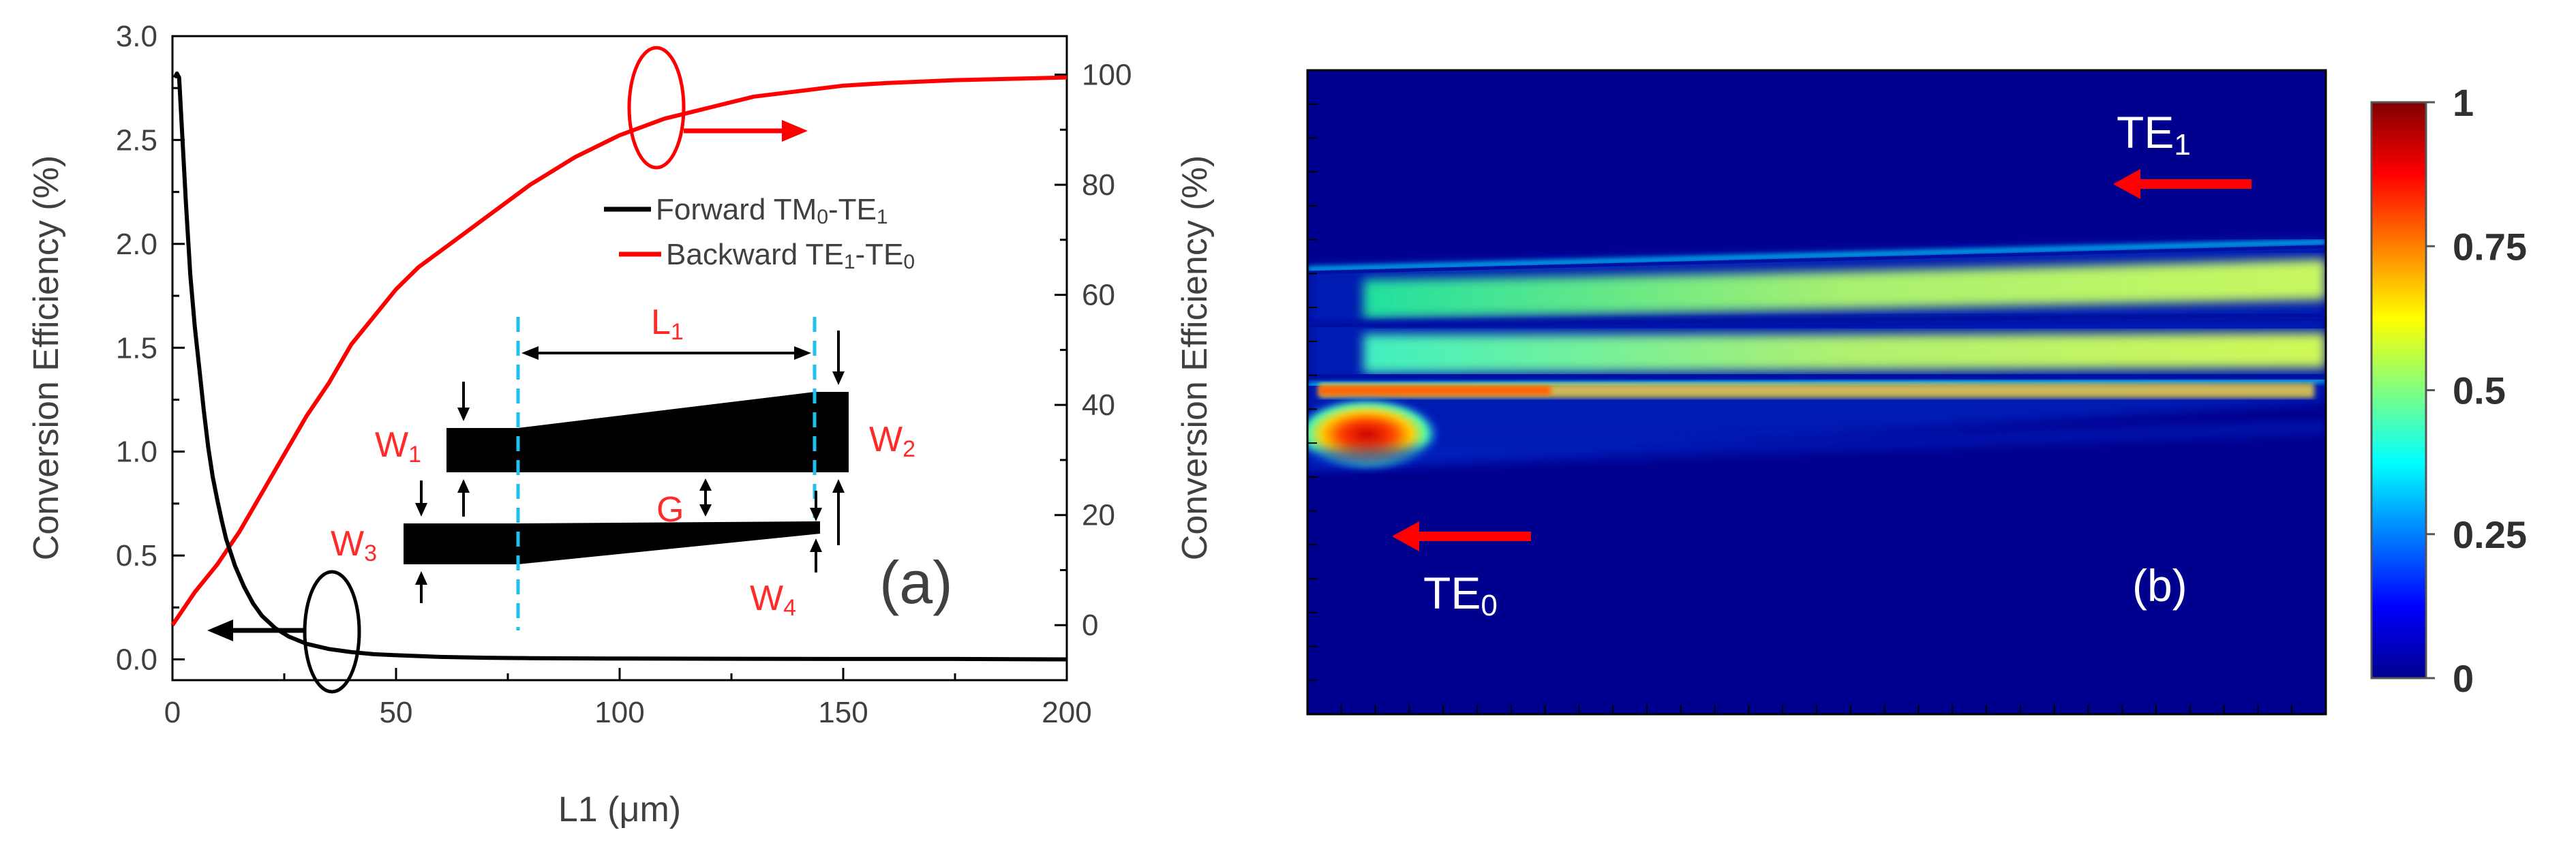 This screenshot has height=856, width=2576. What do you see at coordinates (1066, 712) in the screenshot?
I see `x-tick-label-4: 200` at bounding box center [1066, 712].